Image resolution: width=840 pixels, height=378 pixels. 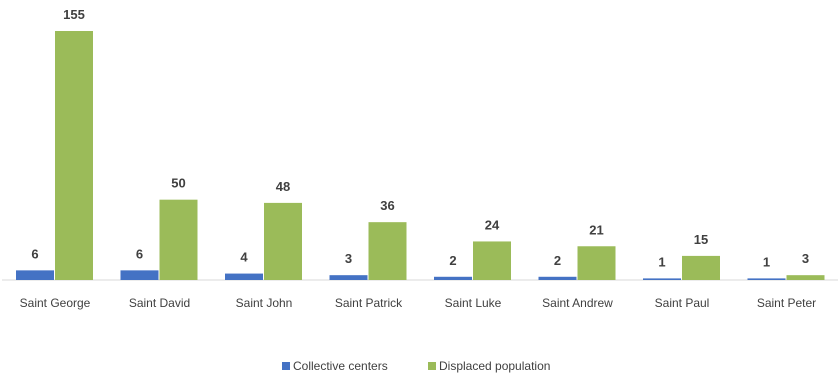 What do you see at coordinates (74, 14) in the screenshot?
I see `data-label: 155` at bounding box center [74, 14].